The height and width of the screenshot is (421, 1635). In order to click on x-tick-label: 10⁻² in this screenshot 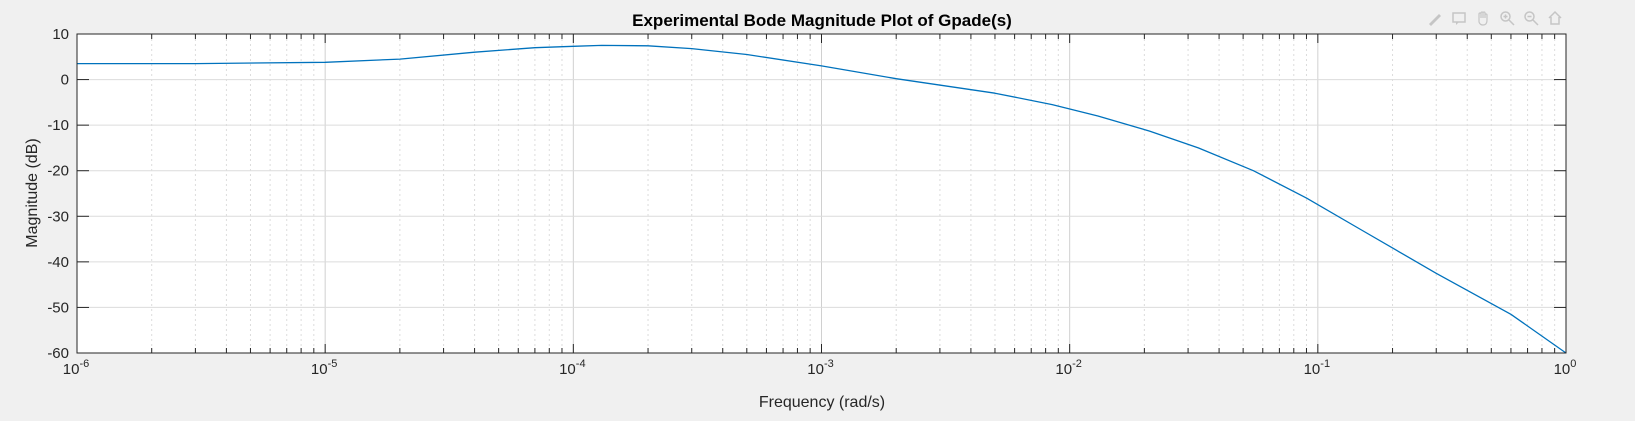, I will do `click(1068, 368)`.